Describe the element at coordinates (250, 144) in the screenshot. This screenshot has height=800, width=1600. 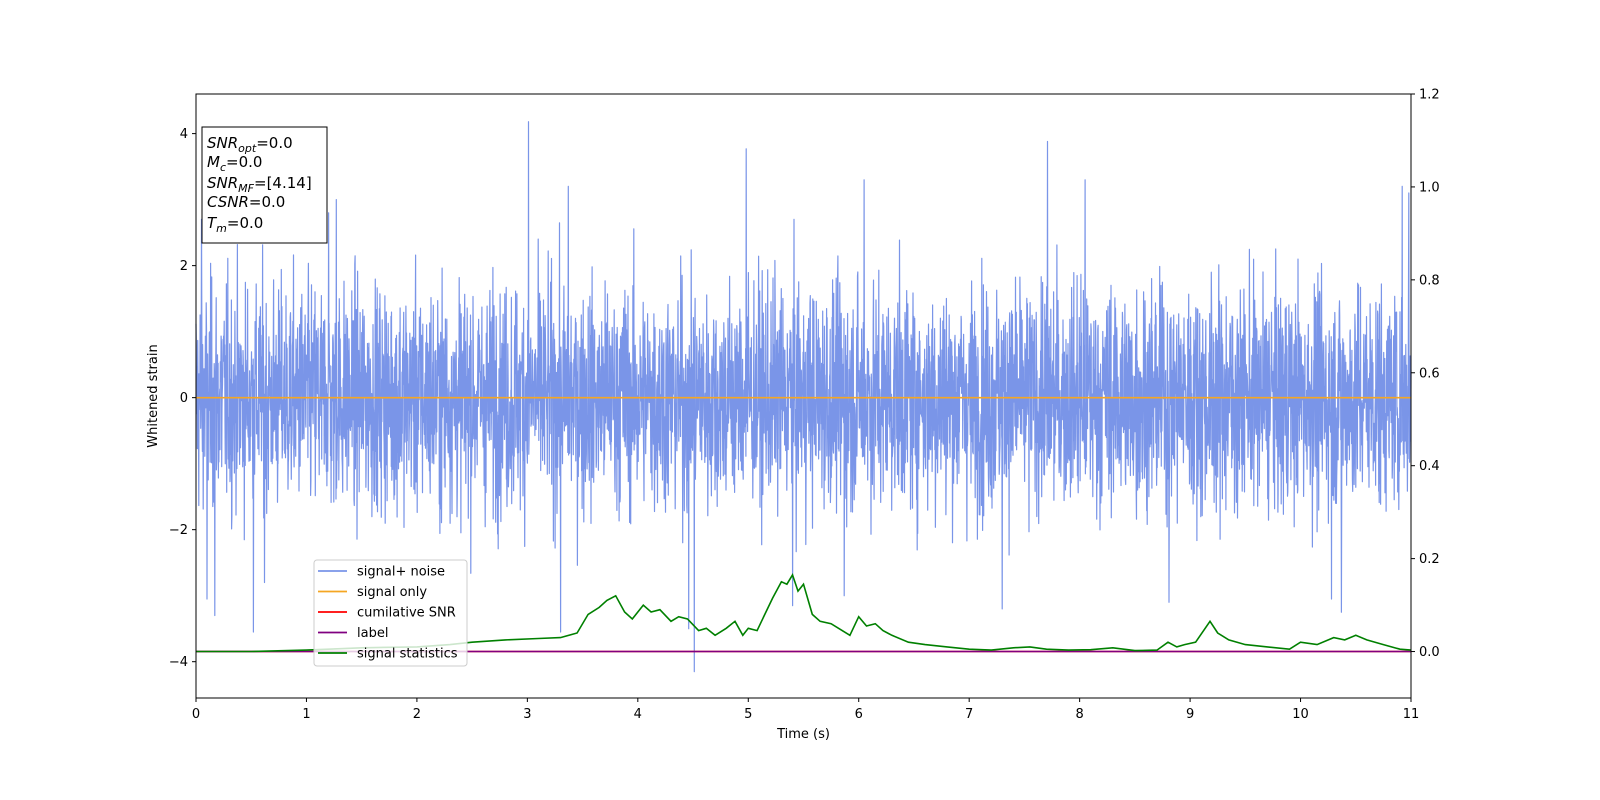
I see `info-line: SNRopt=0.0` at that location.